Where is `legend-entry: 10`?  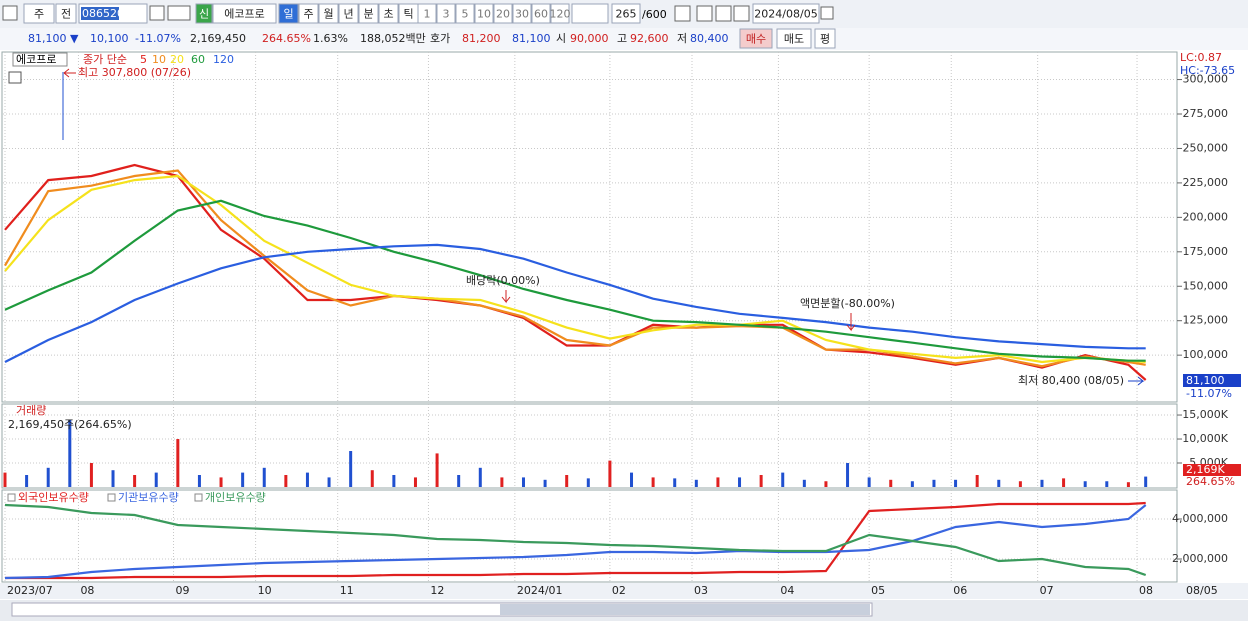
legend-entry: 10 is located at coordinates (159, 59).